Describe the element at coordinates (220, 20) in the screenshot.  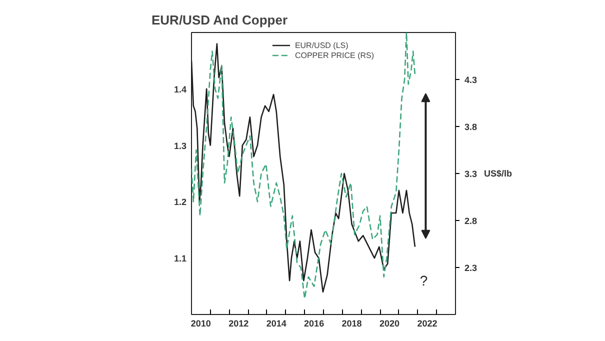
I see `chart-title: EUR/USD And Copper` at that location.